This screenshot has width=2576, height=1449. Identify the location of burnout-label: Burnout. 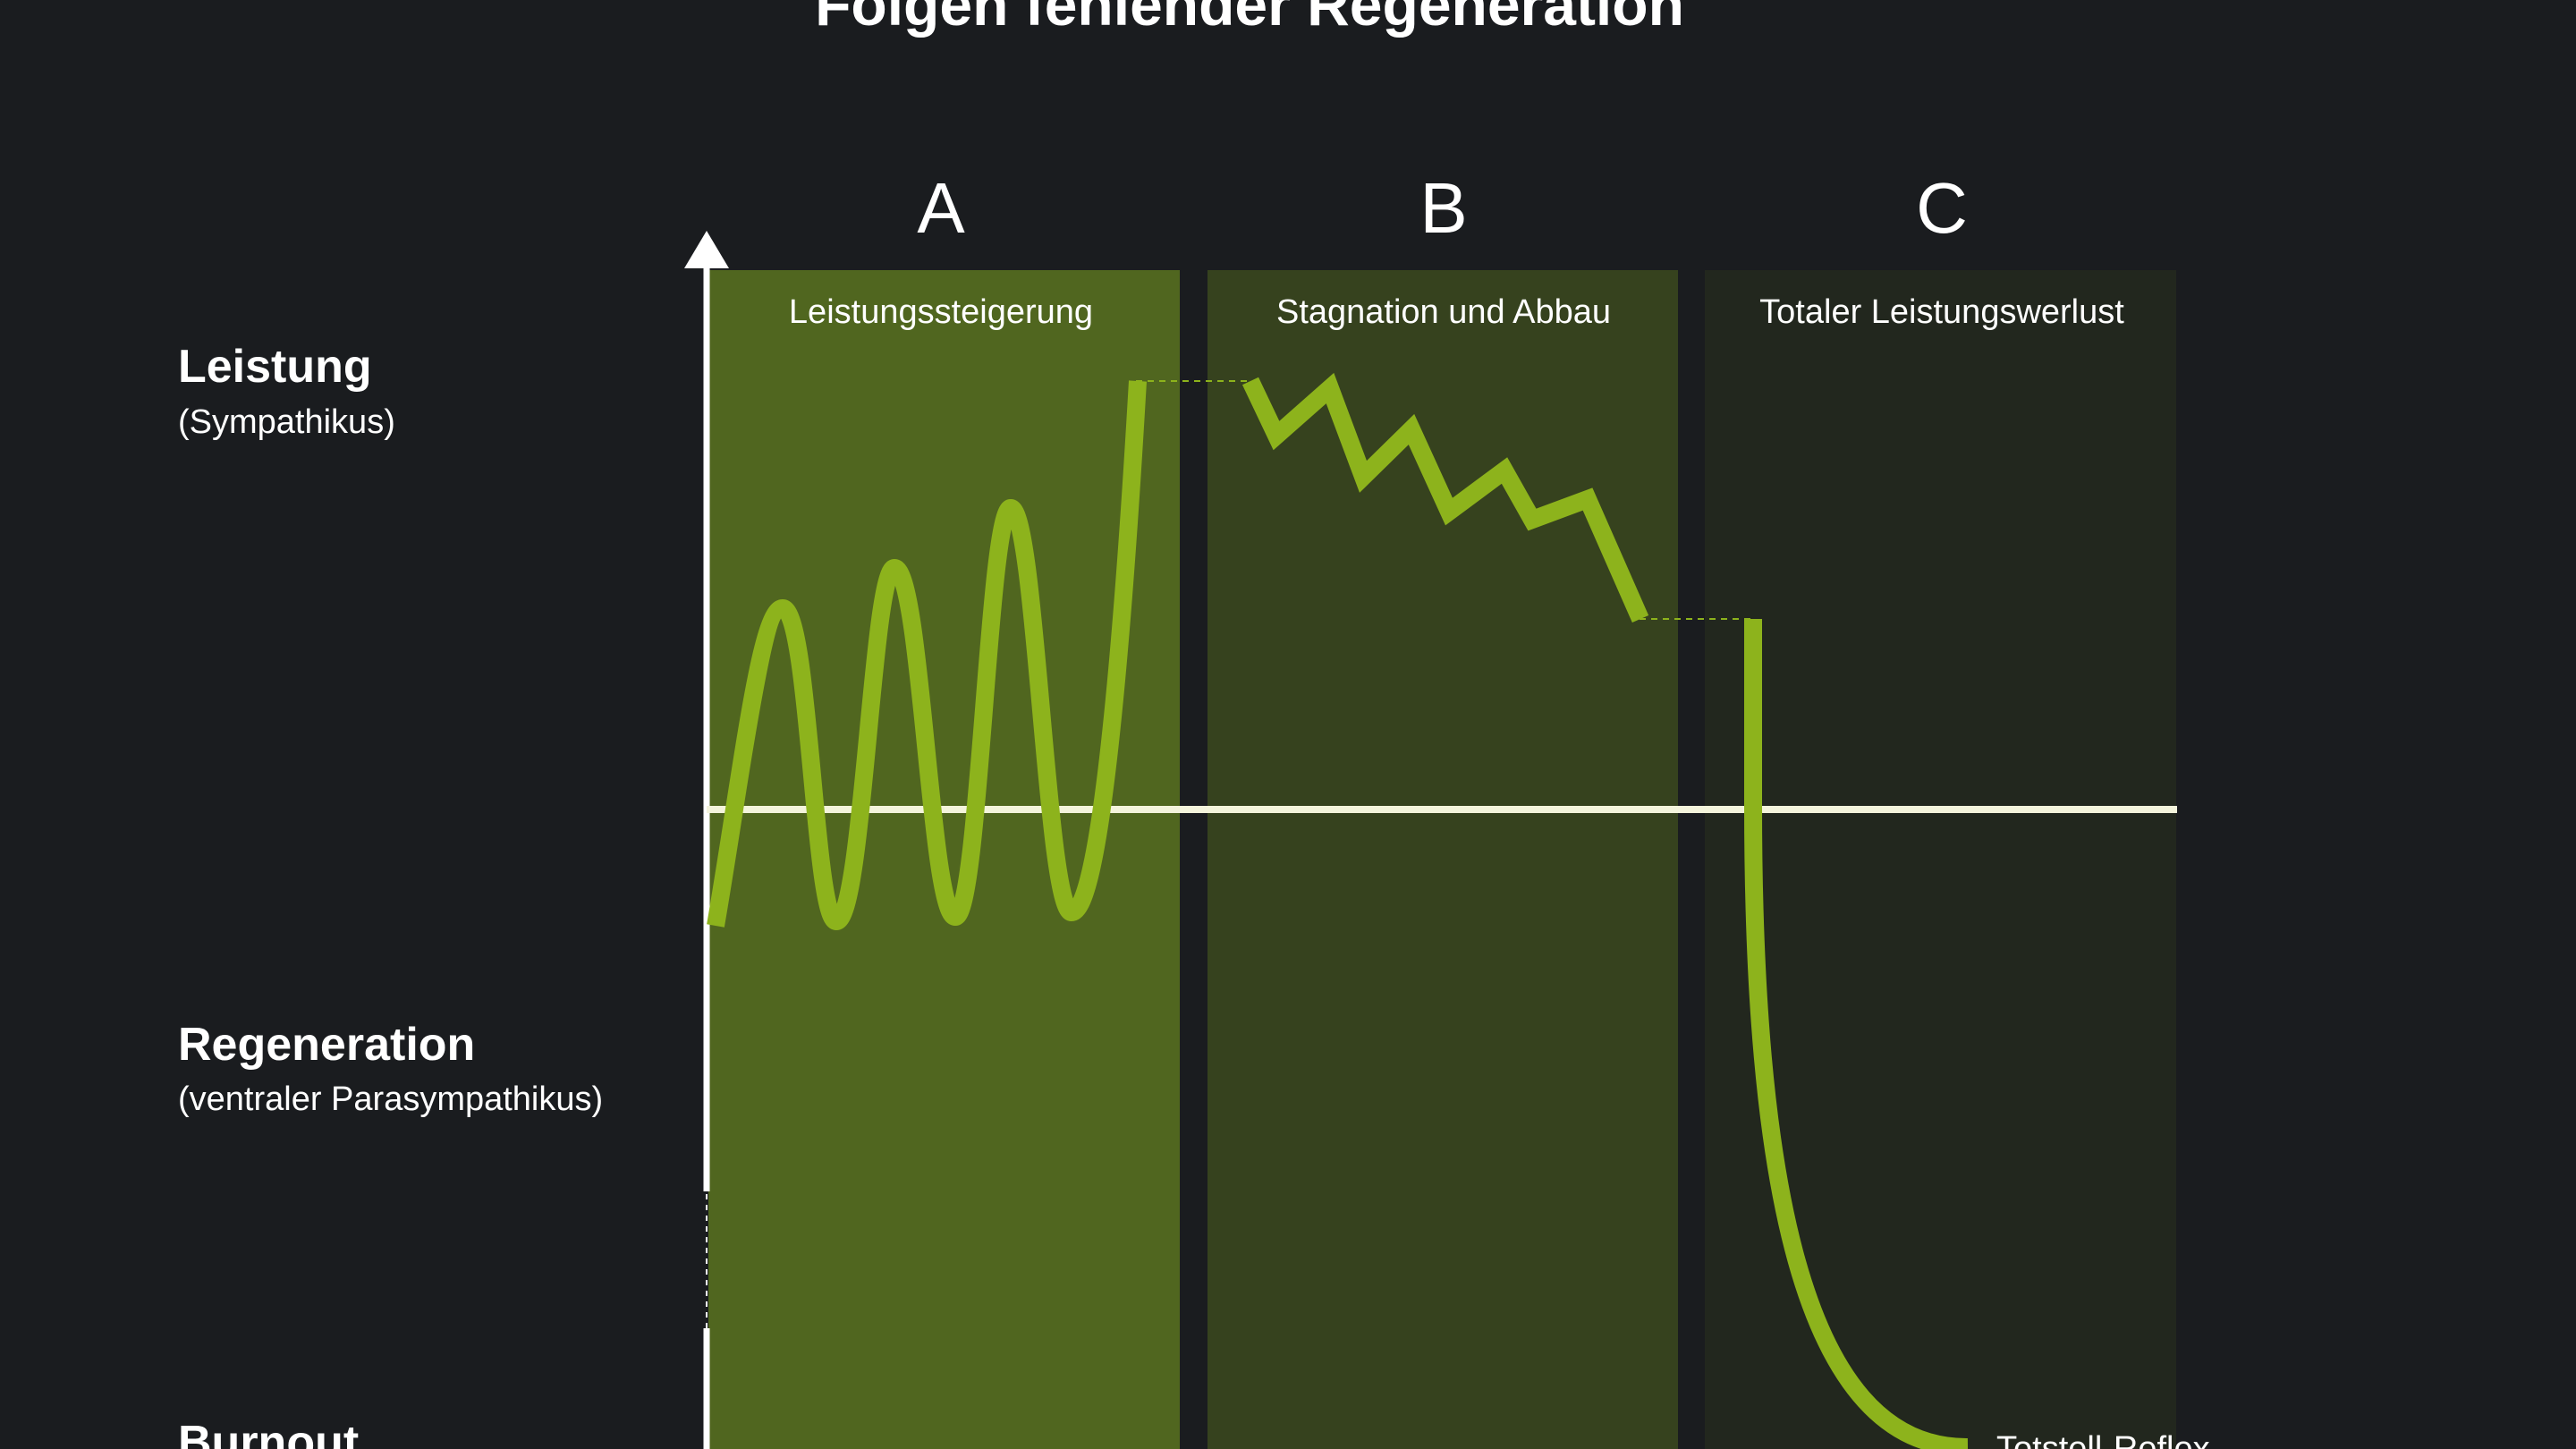
(268, 1433).